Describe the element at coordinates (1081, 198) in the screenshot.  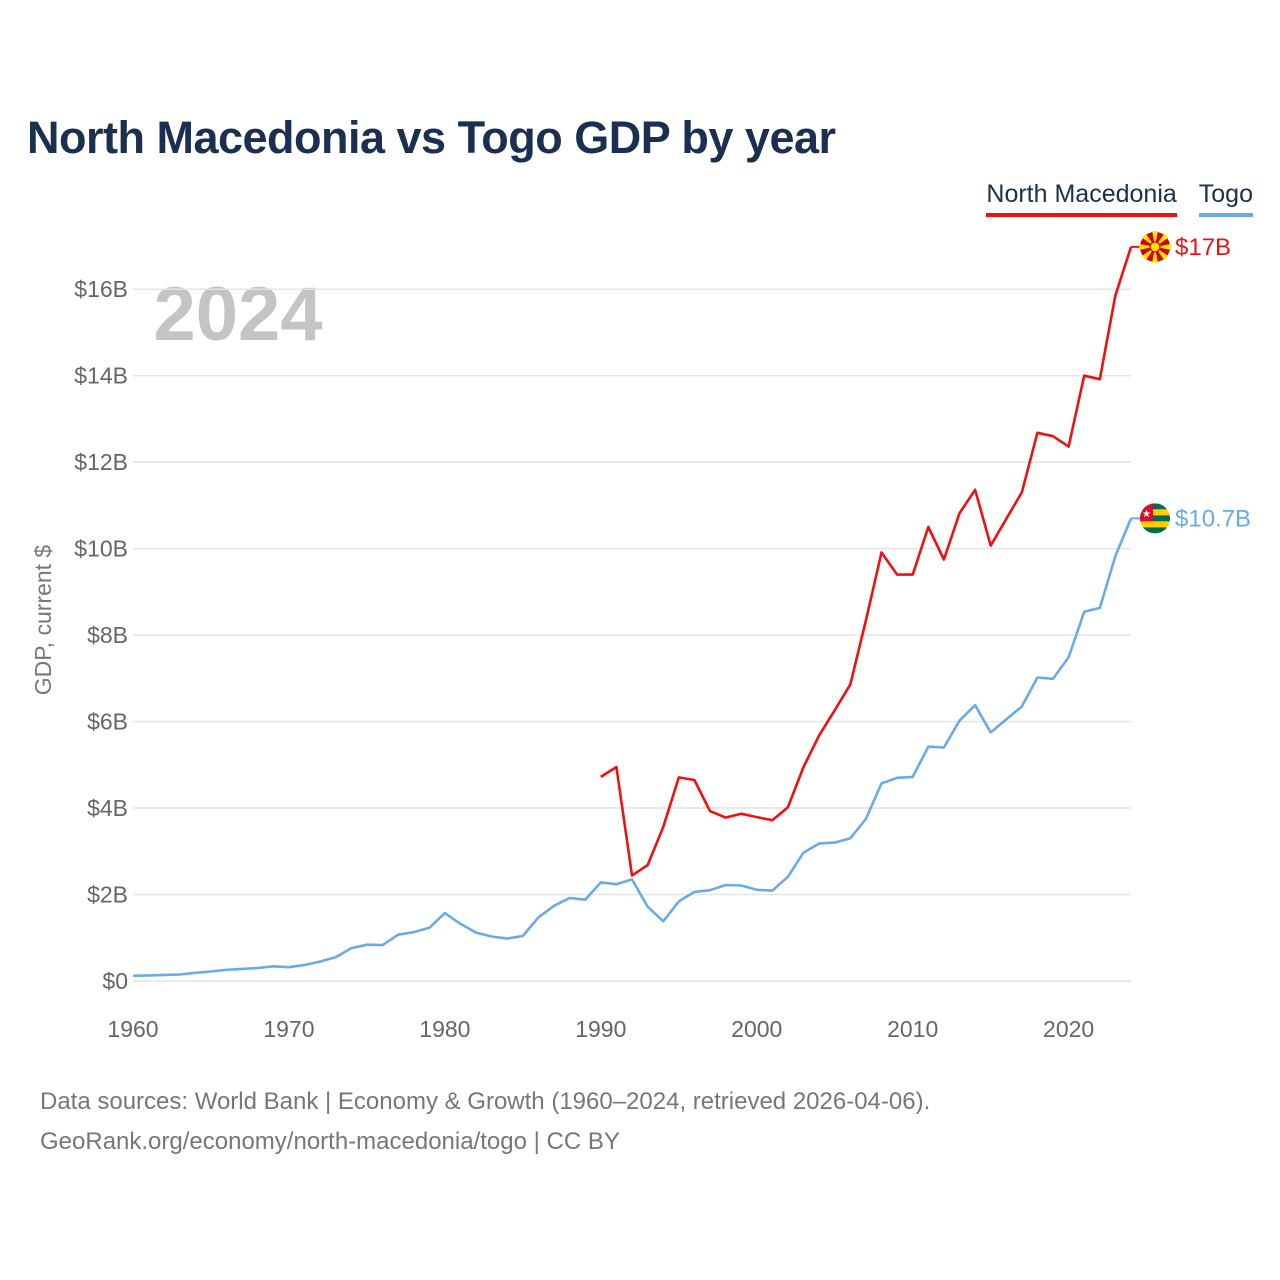
I see `legend-item-north-macedonia: North Macedonia` at that location.